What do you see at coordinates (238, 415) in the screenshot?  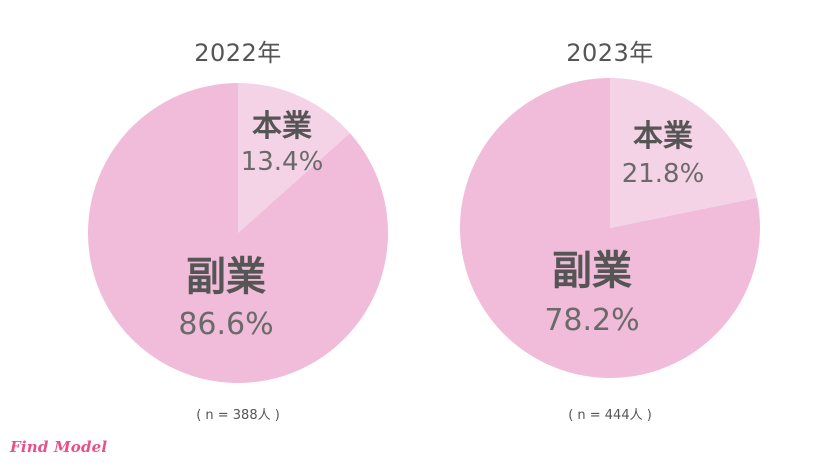 I see `sample-size-2022: ( n = 388人 )` at bounding box center [238, 415].